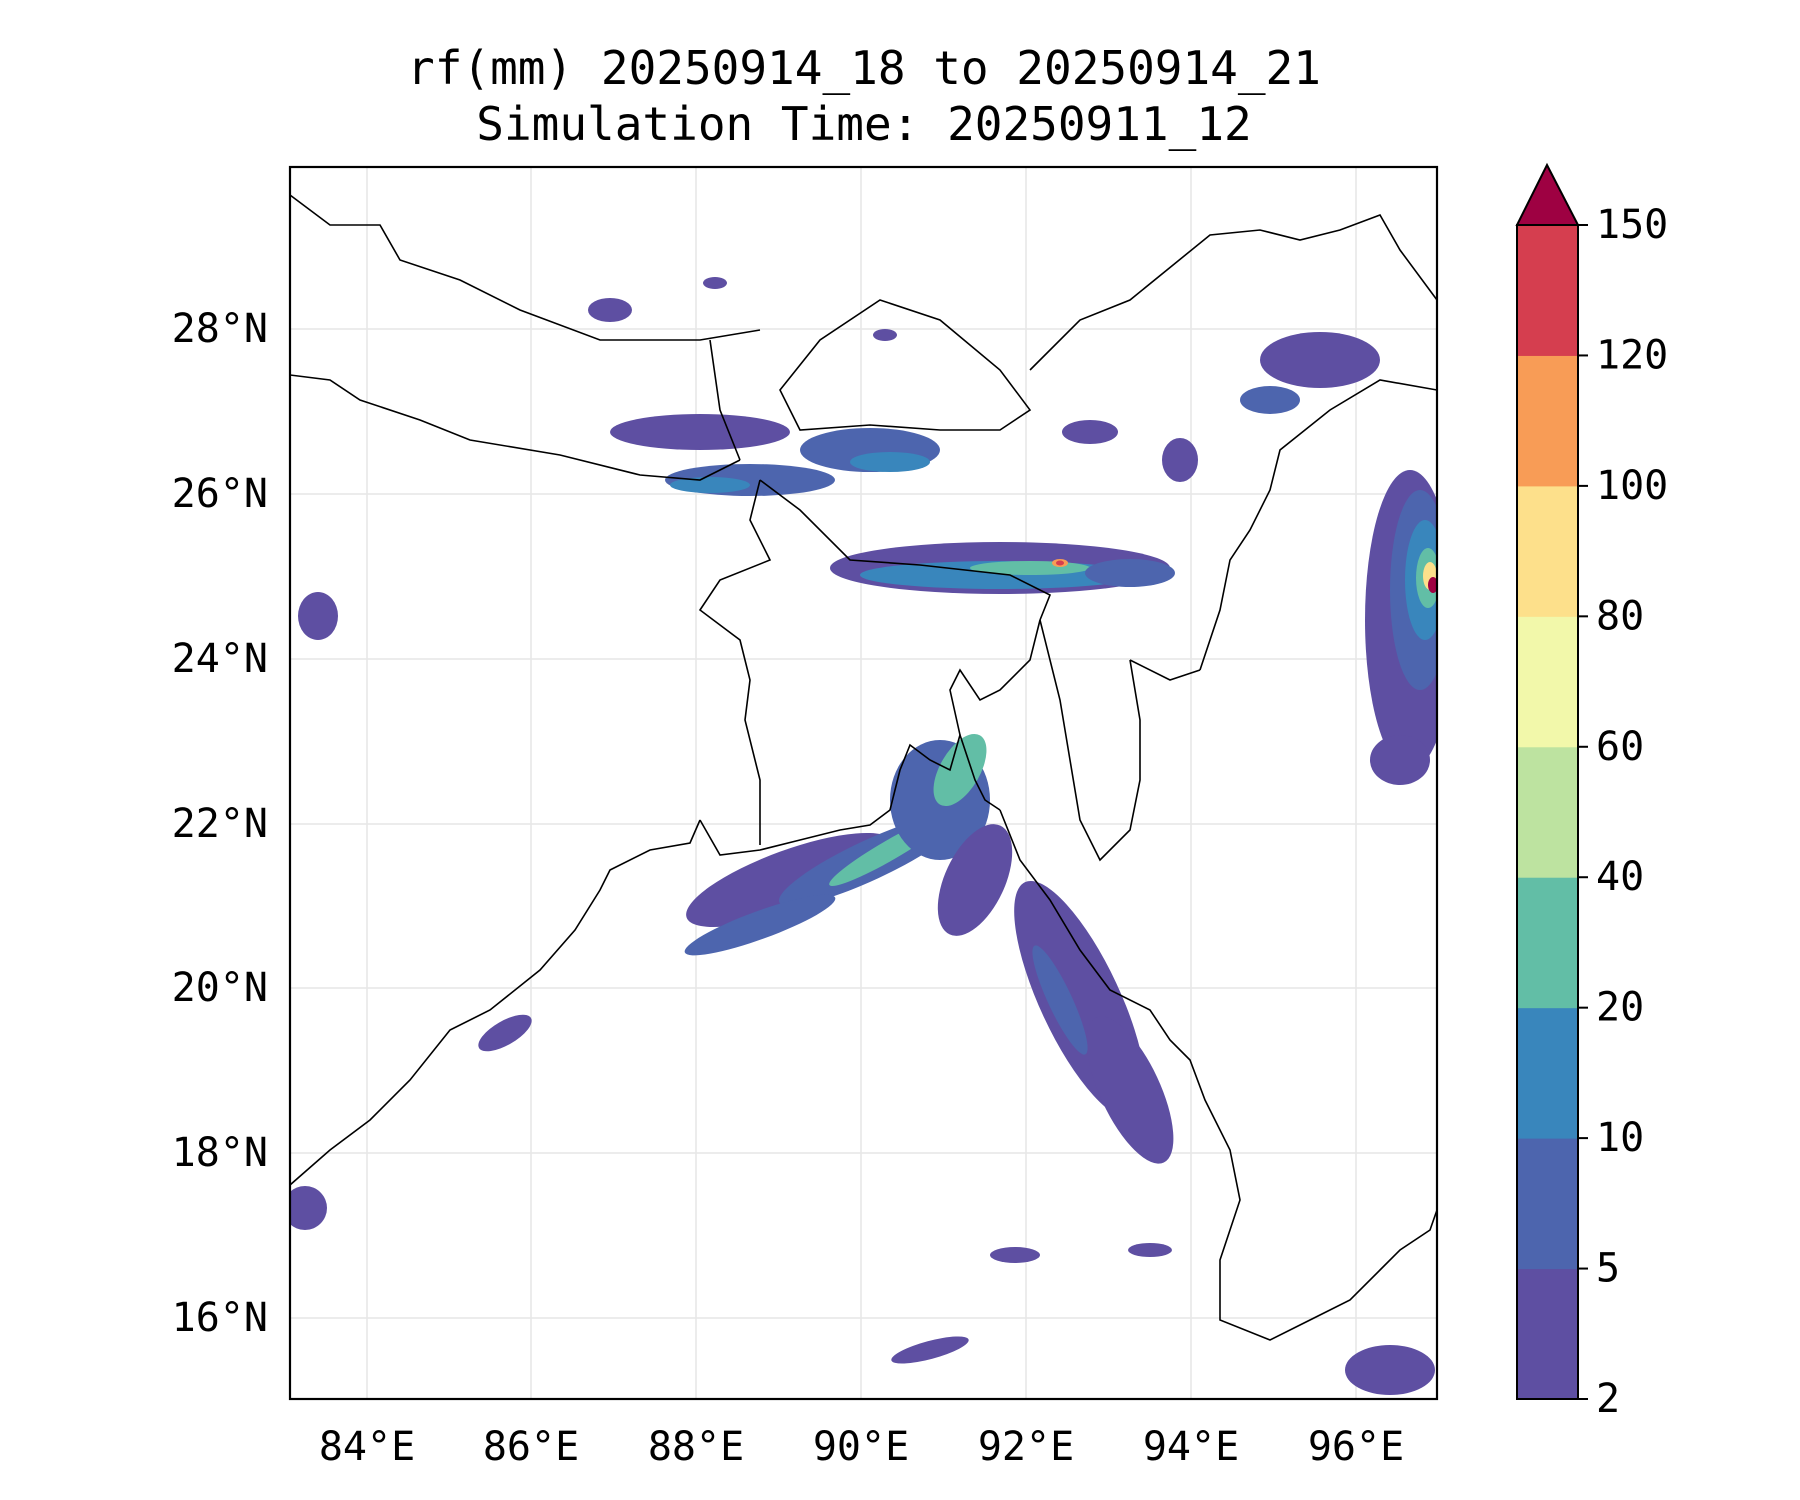 The height and width of the screenshot is (1500, 1800). Describe the element at coordinates (1608, 1269) in the screenshot. I see `colorbar-tick-label: 5` at that location.